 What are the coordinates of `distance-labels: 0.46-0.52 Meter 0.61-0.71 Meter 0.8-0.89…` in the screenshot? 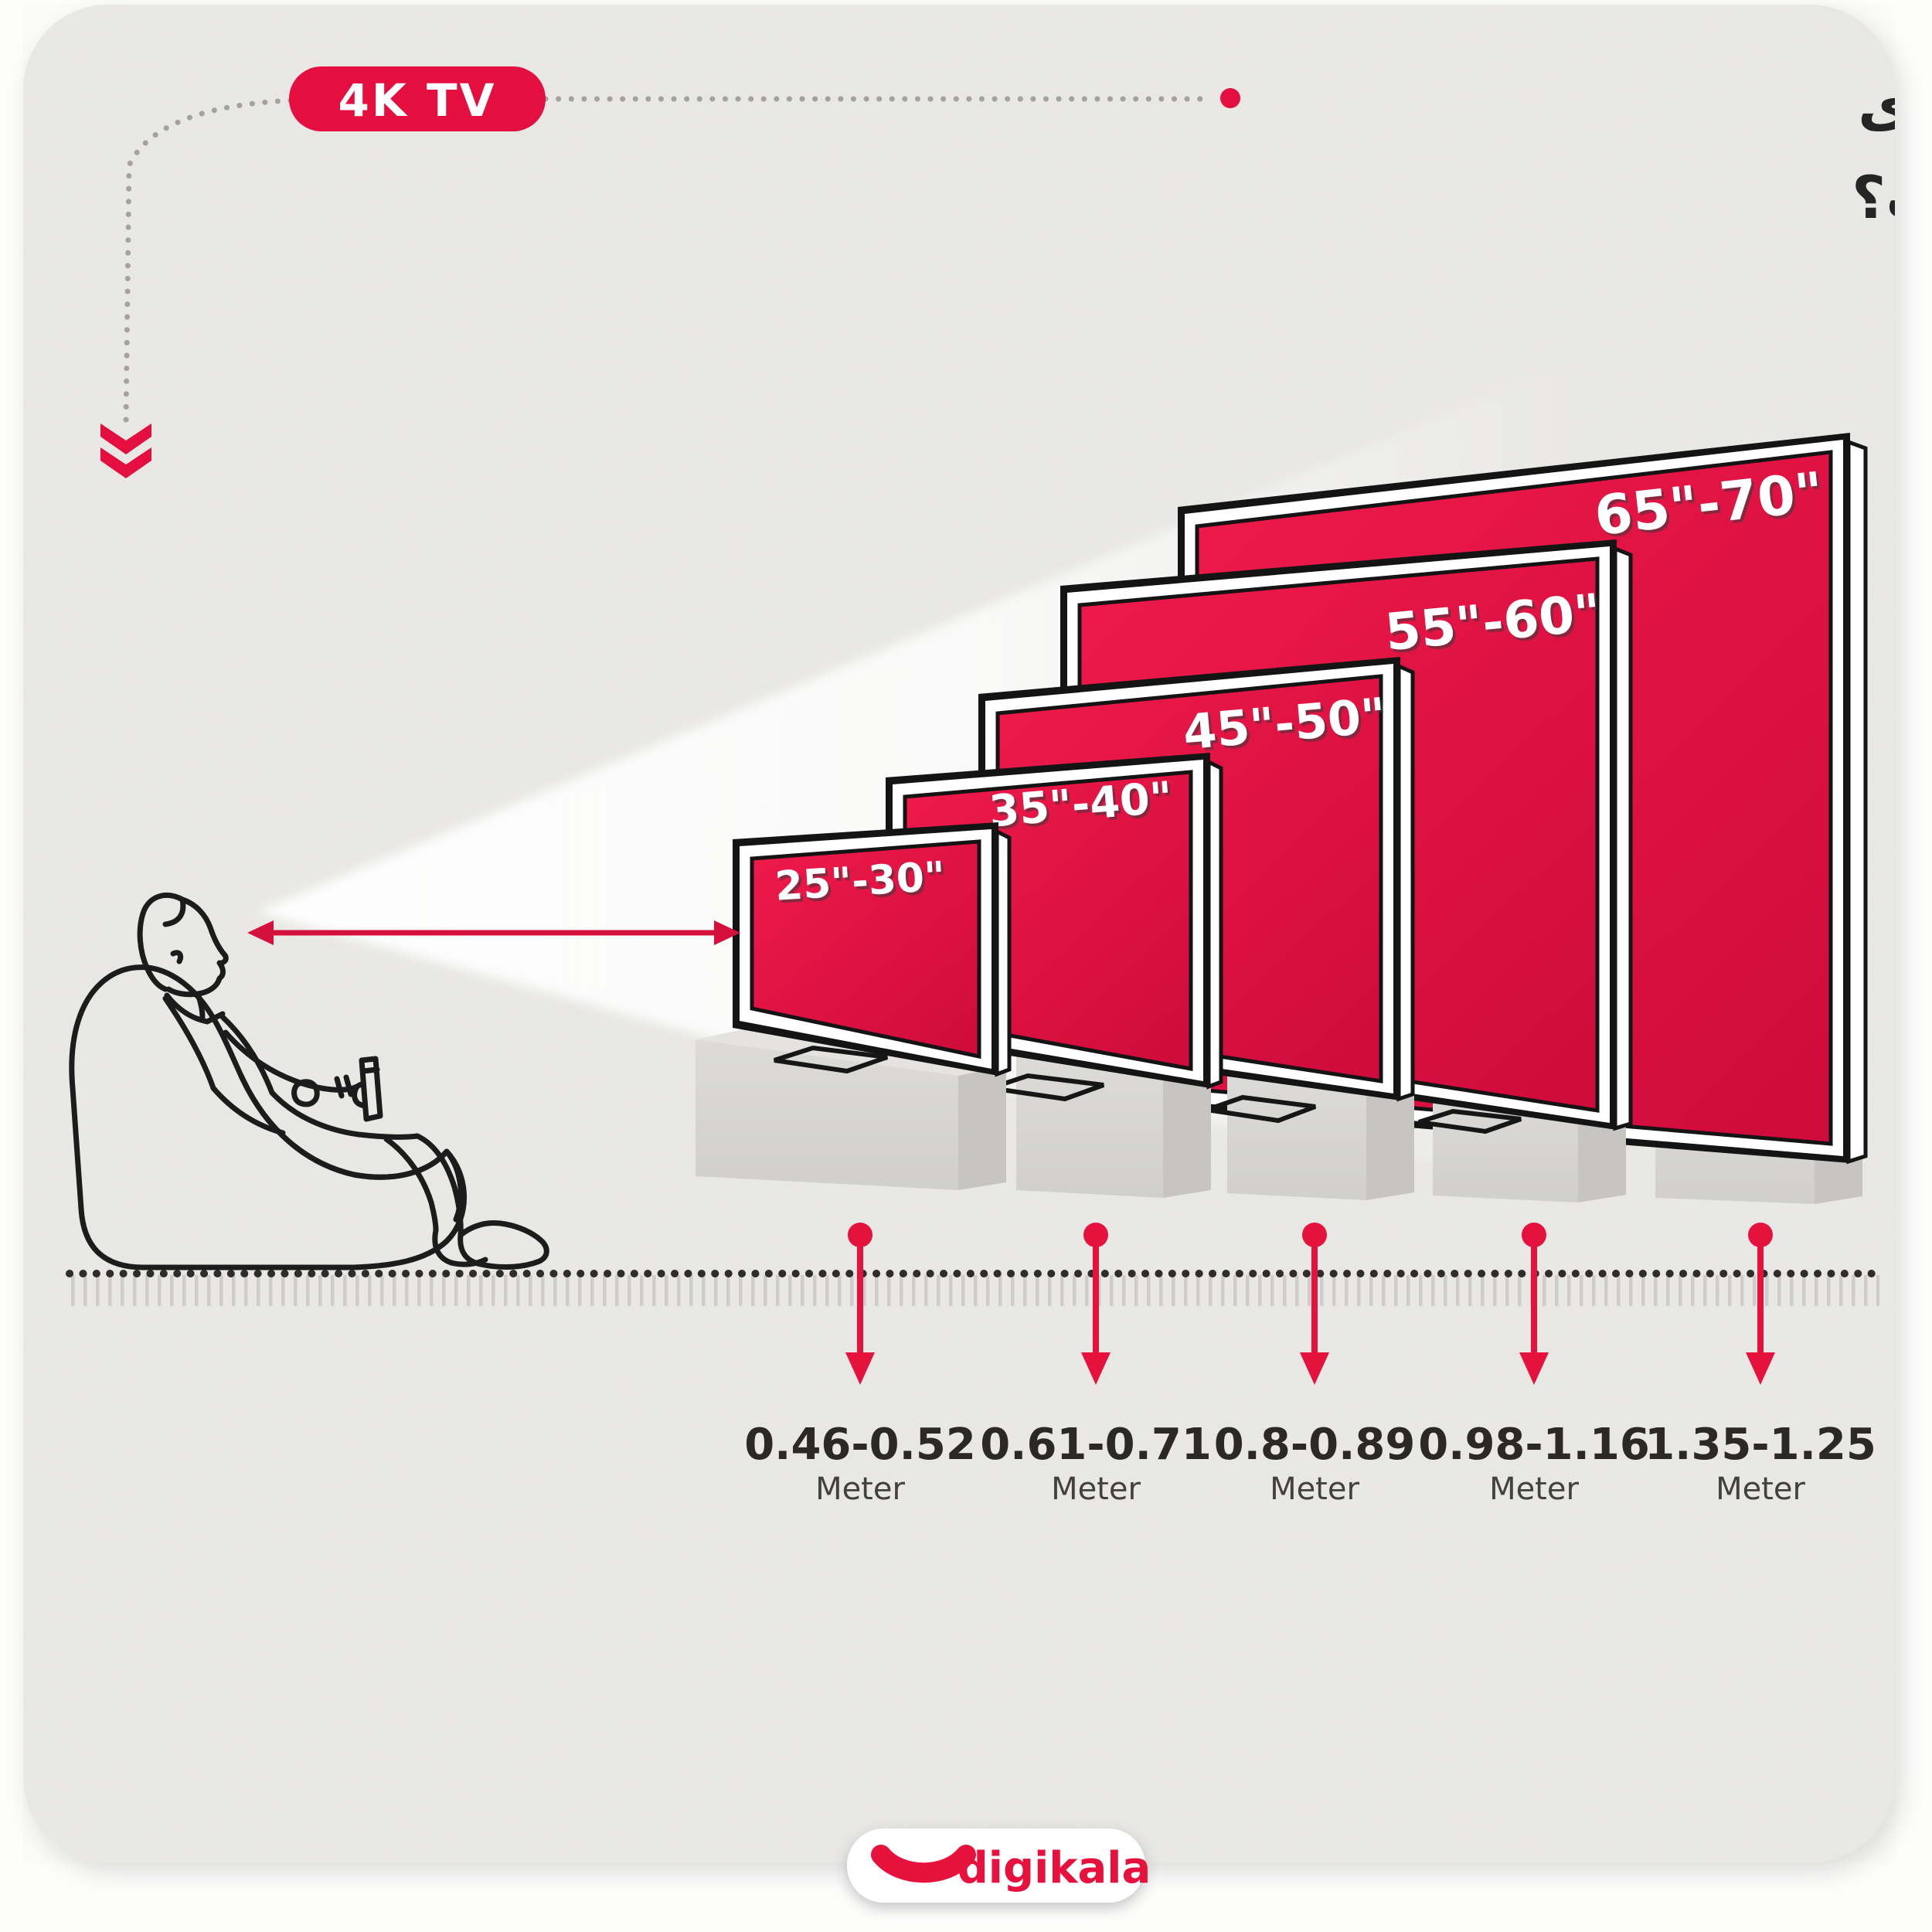 It's located at (1310, 1463).